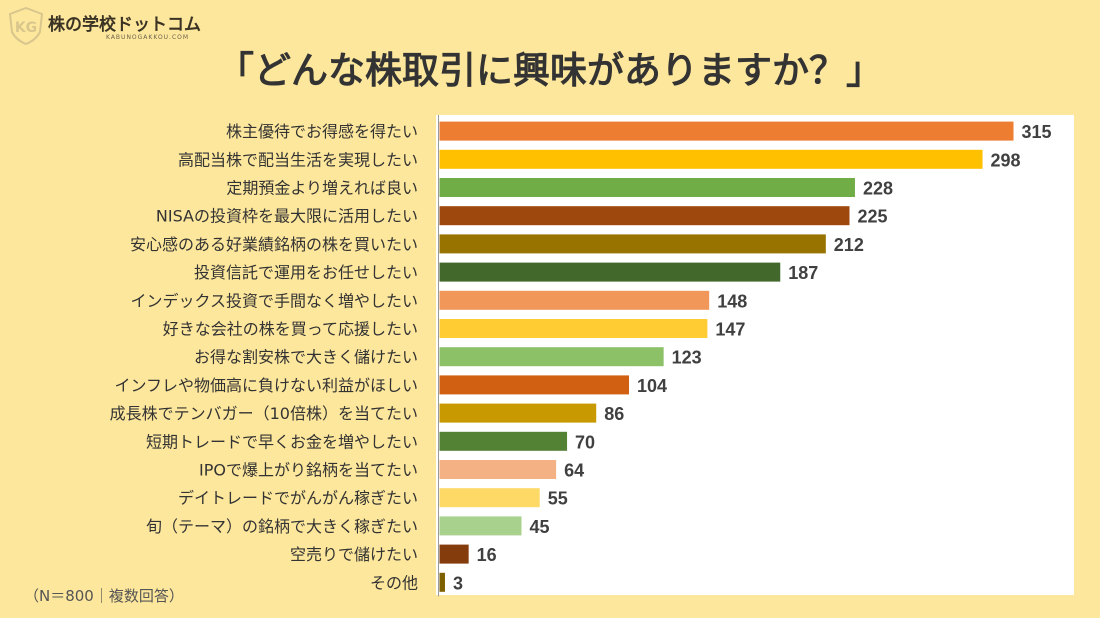  I want to click on sample-note: （N＝800｜複数回答）, so click(104, 596).